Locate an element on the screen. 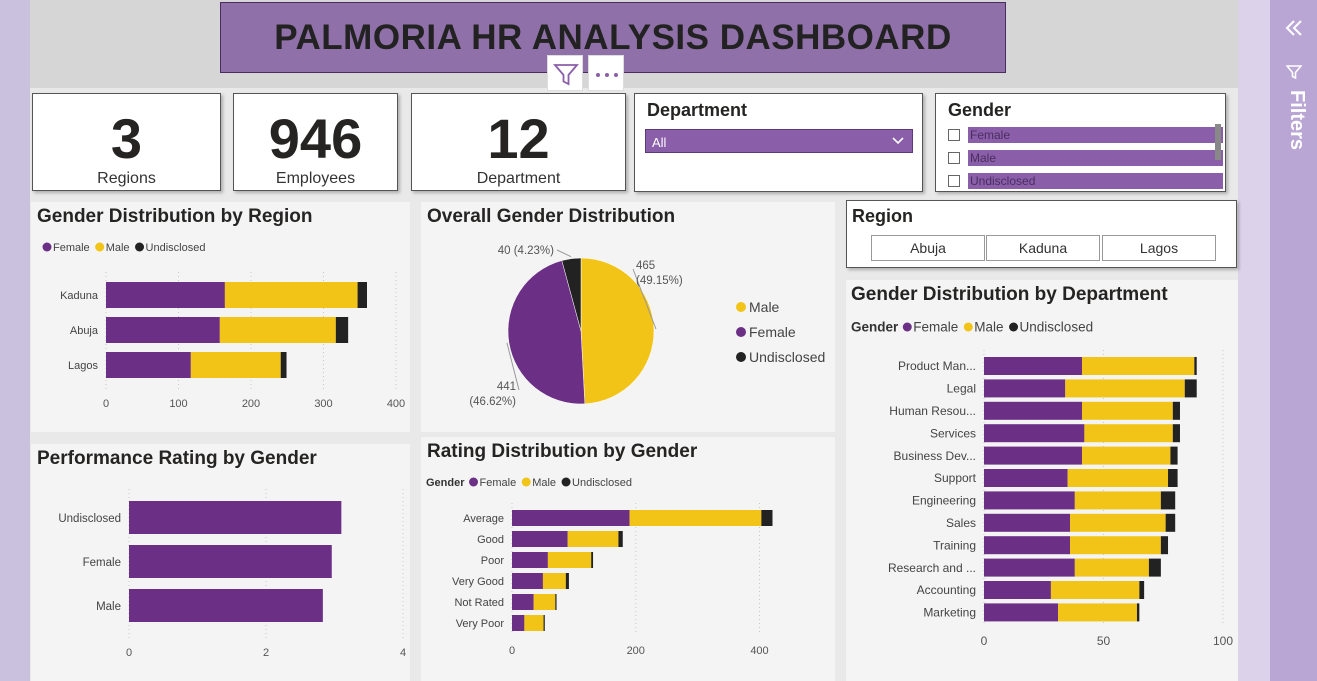  x-tick-label: 50 is located at coordinates (1104, 641).